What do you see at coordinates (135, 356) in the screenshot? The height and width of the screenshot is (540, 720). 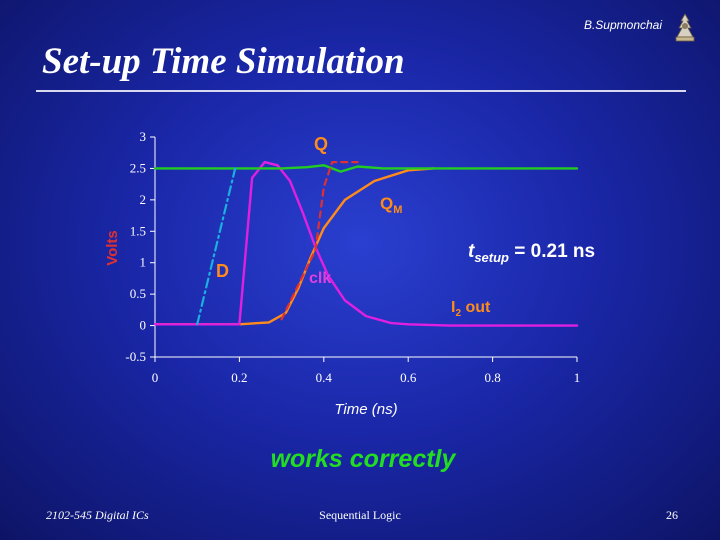 I see `y-tick-label: -0.5` at bounding box center [135, 356].